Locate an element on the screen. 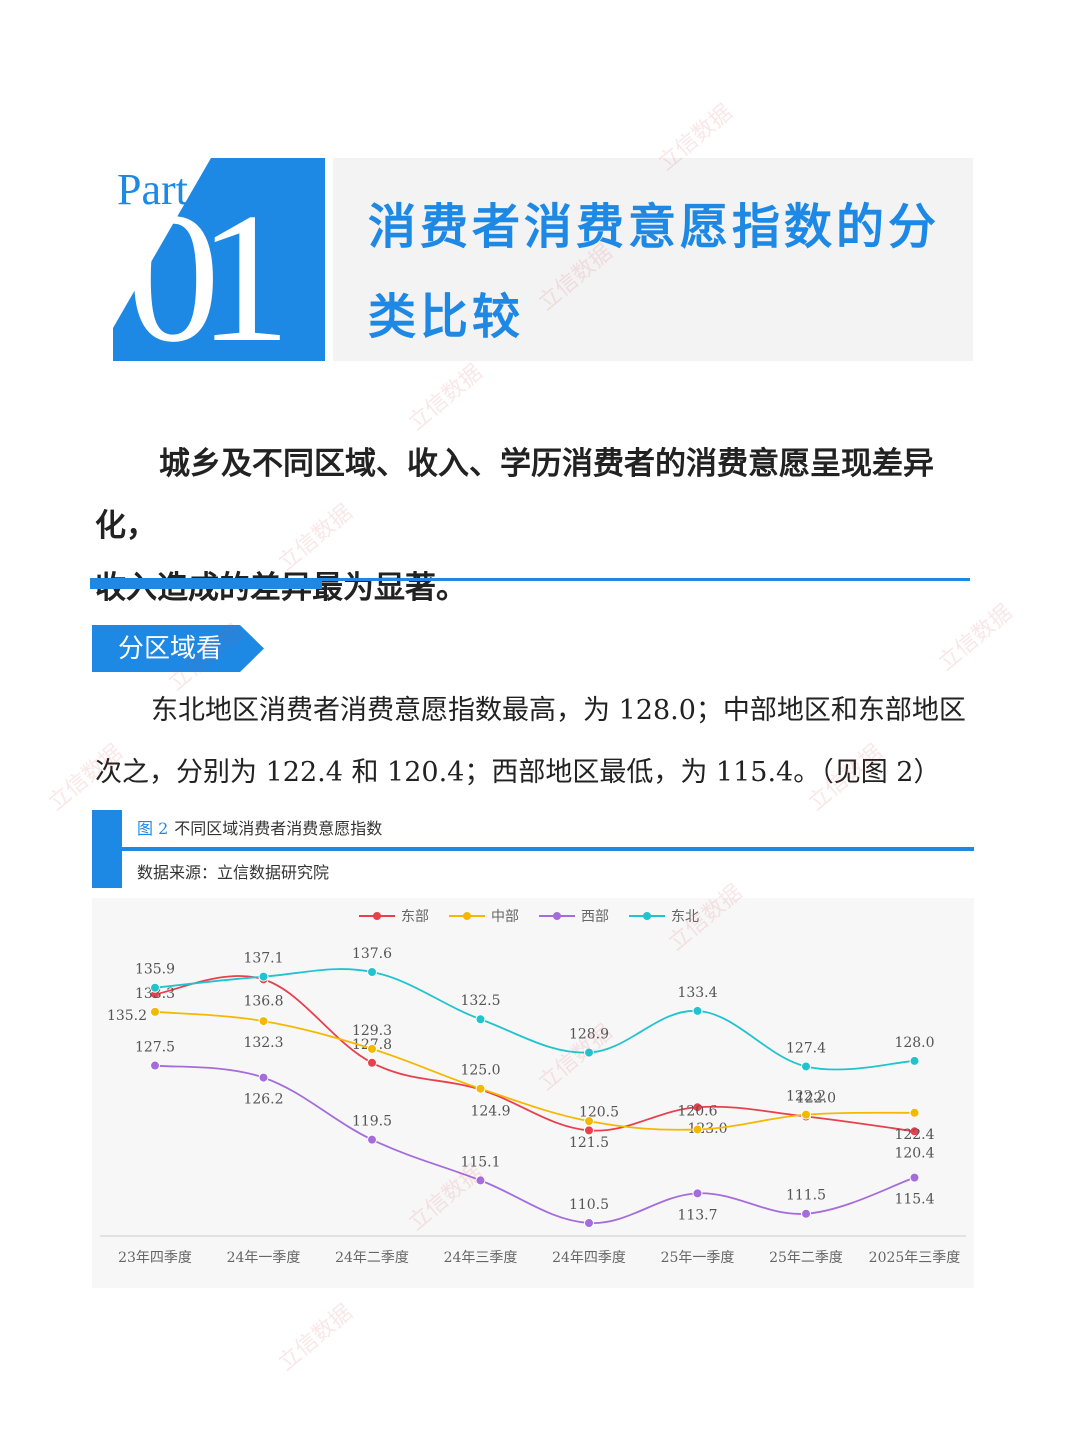 The width and height of the screenshot is (1080, 1443). section-tag-label: 分区域看 is located at coordinates (170, 649).